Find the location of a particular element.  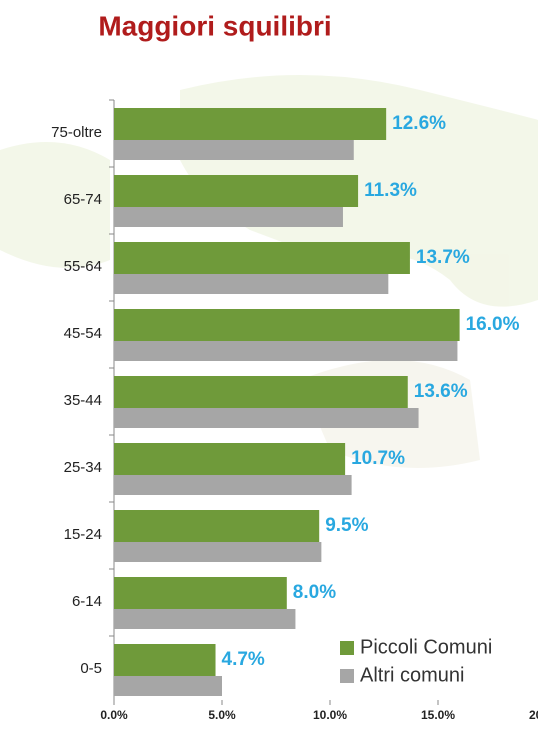

legend-label: Altri comuni is located at coordinates (412, 675).